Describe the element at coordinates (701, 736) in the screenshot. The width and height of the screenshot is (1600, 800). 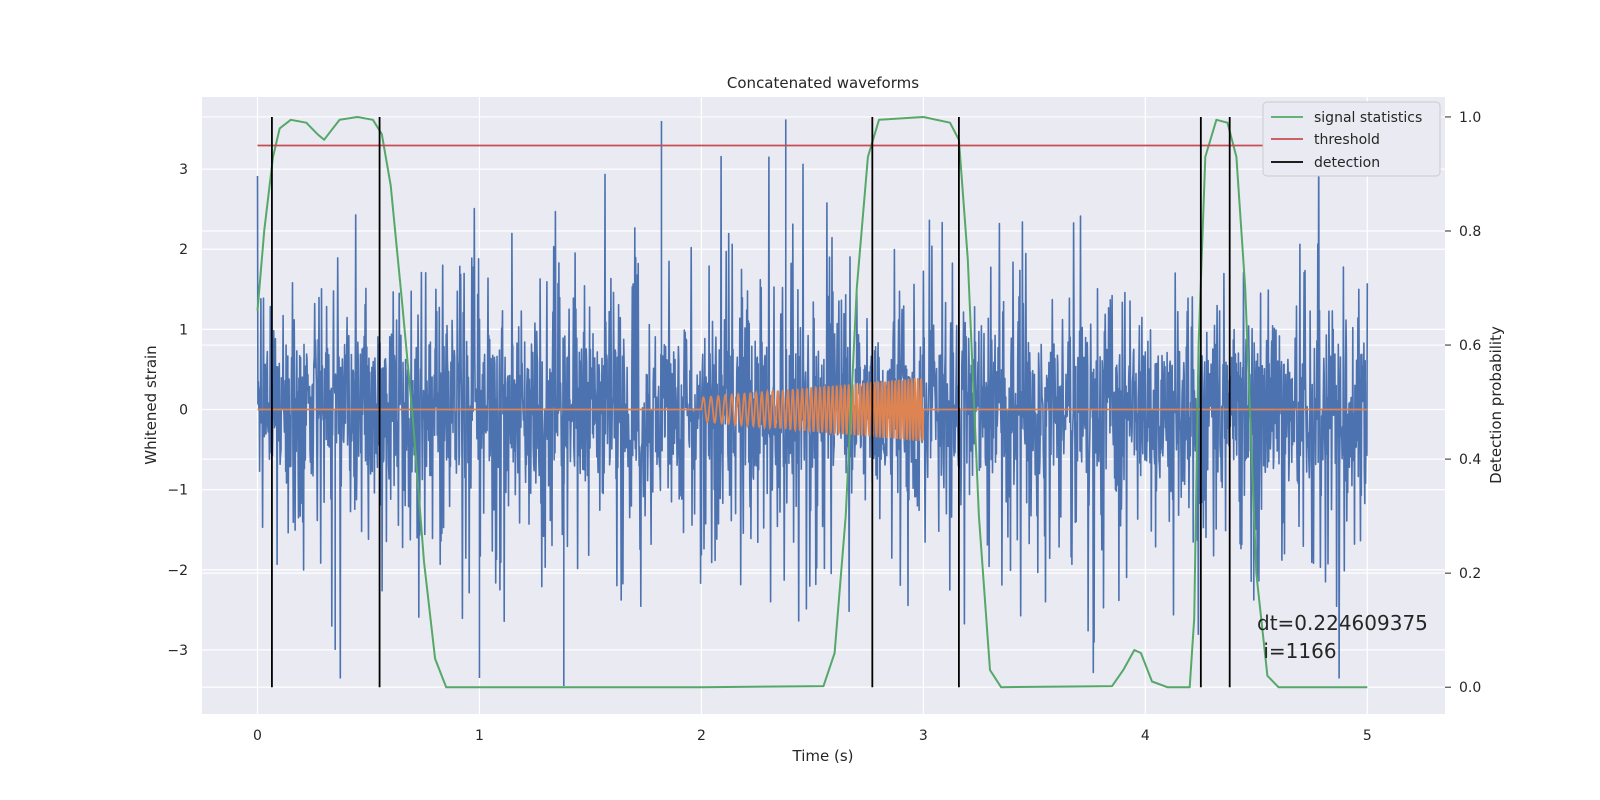
I see `x-tick-label: 2` at that location.